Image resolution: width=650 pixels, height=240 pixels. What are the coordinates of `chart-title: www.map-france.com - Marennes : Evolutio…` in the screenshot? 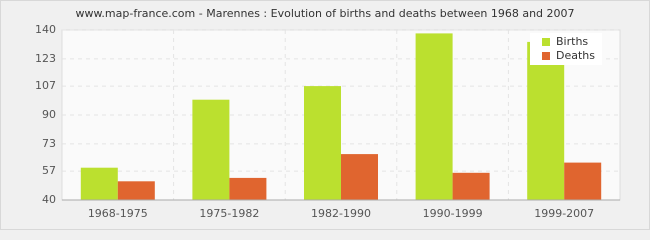 It's located at (324, 13).